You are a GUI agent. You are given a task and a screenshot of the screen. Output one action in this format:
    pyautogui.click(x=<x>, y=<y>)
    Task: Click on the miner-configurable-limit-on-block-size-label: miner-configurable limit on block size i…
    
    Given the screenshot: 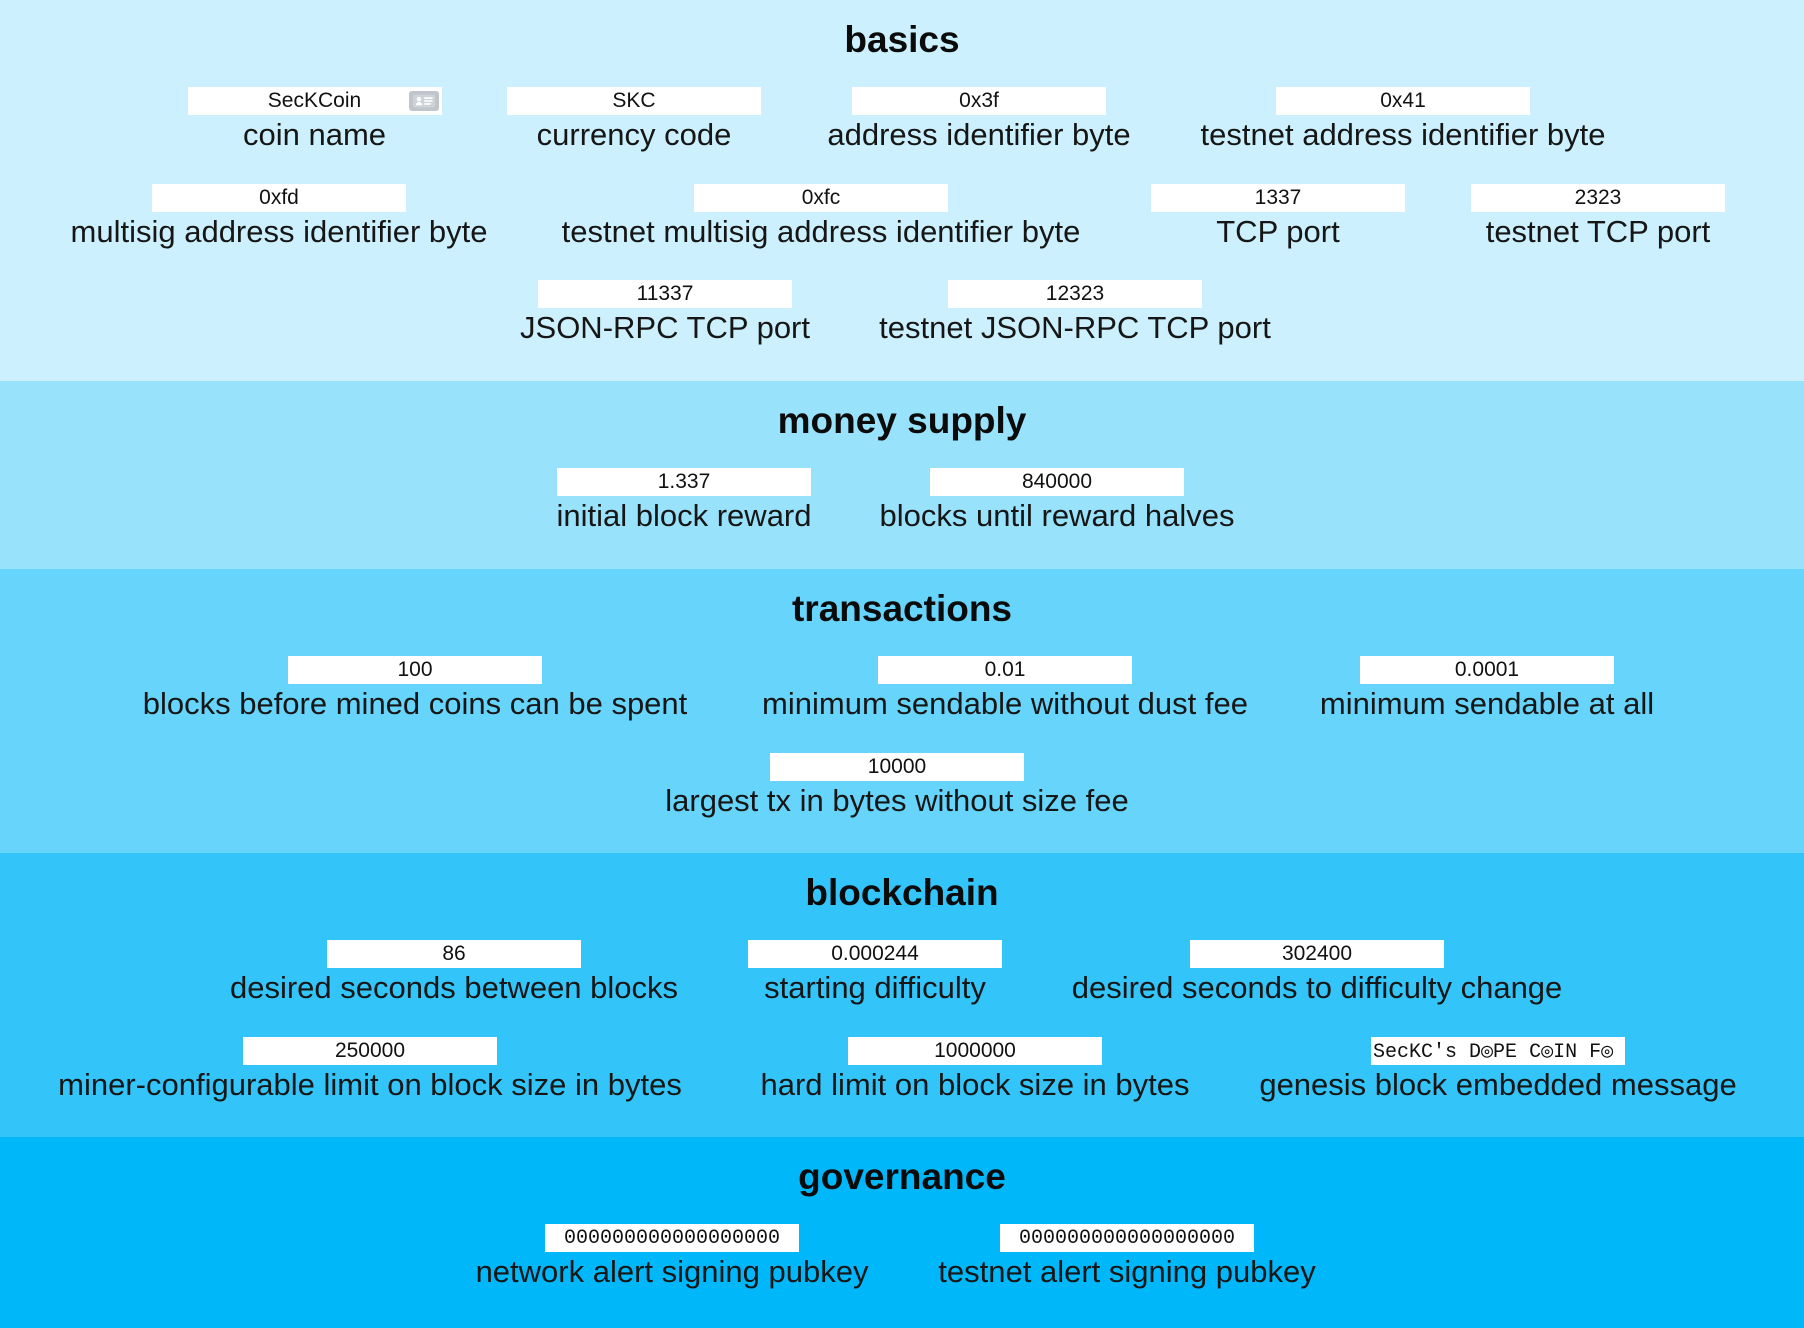 What is the action you would take?
    pyautogui.click(x=370, y=1084)
    